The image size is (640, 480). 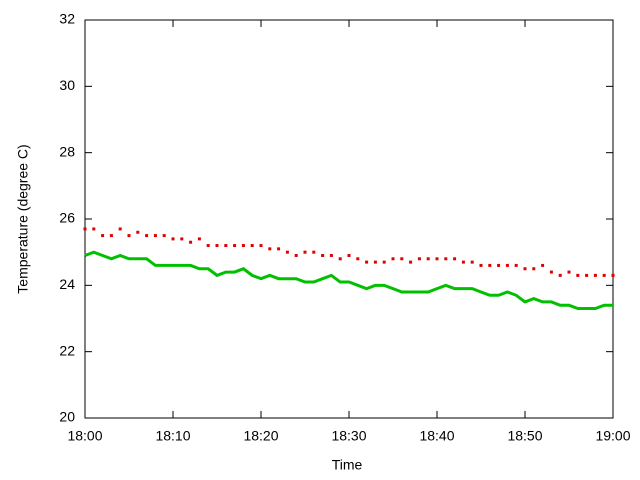 I want to click on y-tick-label: 26, so click(x=67, y=218).